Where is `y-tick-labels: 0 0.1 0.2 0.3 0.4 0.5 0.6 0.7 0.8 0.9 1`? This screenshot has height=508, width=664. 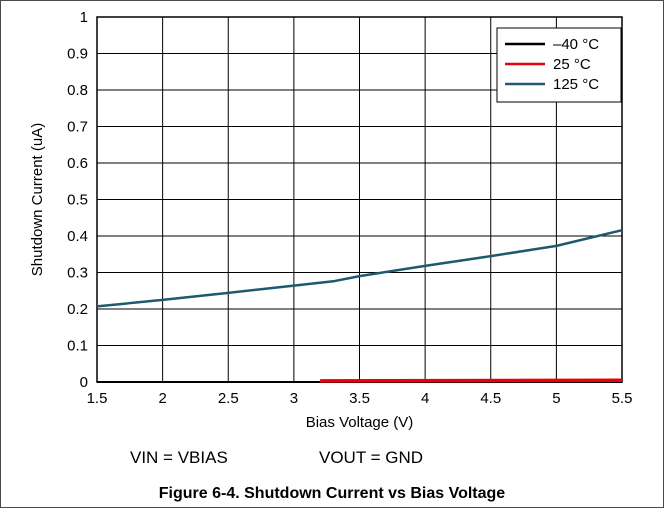
y-tick-labels: 0 0.1 0.2 0.3 0.4 0.5 0.6 0.7 0.8 0.9 1 is located at coordinates (77, 200).